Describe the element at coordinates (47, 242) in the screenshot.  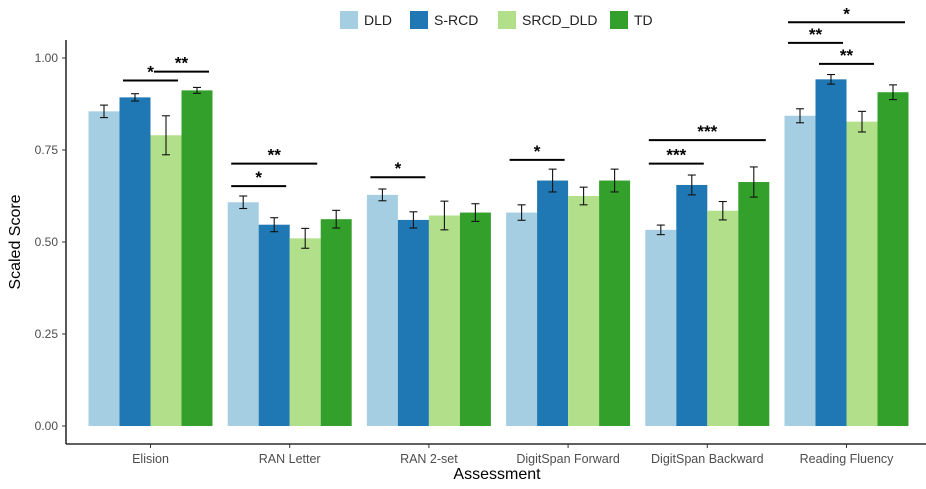
I see `y-tick-label: 0.50` at that location.